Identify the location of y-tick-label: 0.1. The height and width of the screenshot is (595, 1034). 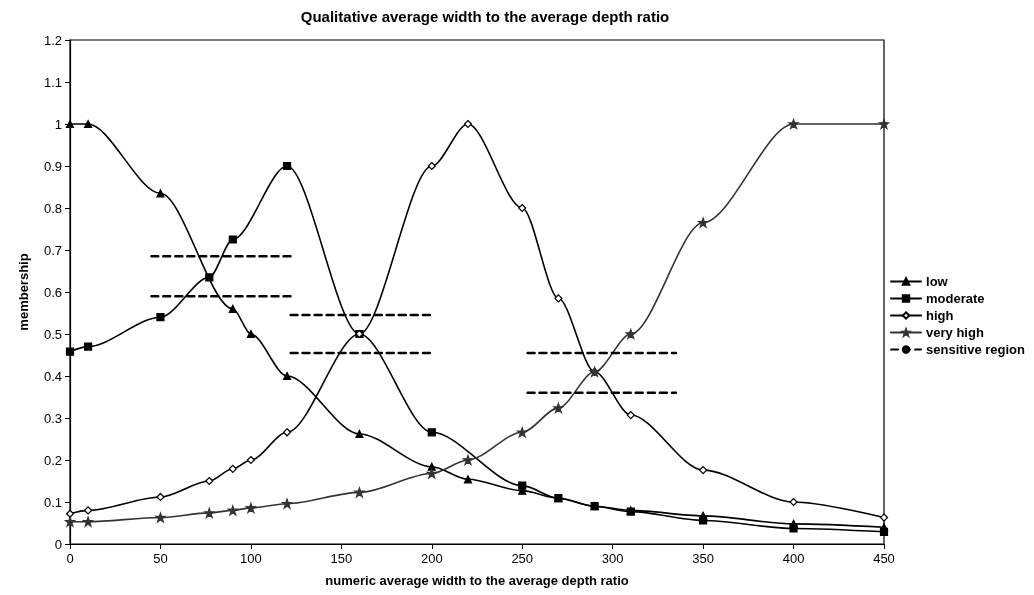
(52, 502).